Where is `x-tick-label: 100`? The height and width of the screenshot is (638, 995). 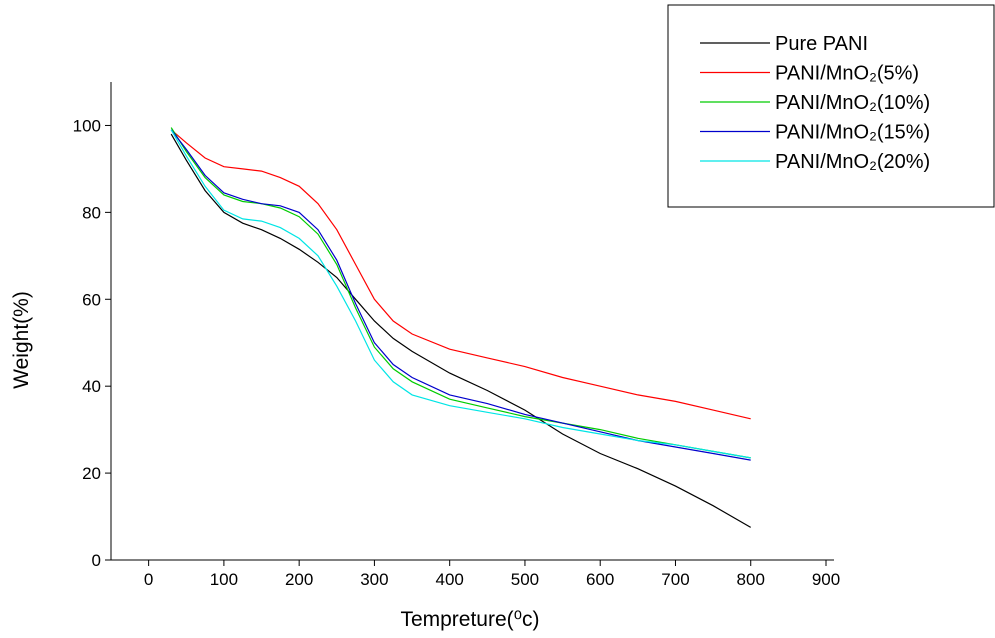 x-tick-label: 100 is located at coordinates (224, 579).